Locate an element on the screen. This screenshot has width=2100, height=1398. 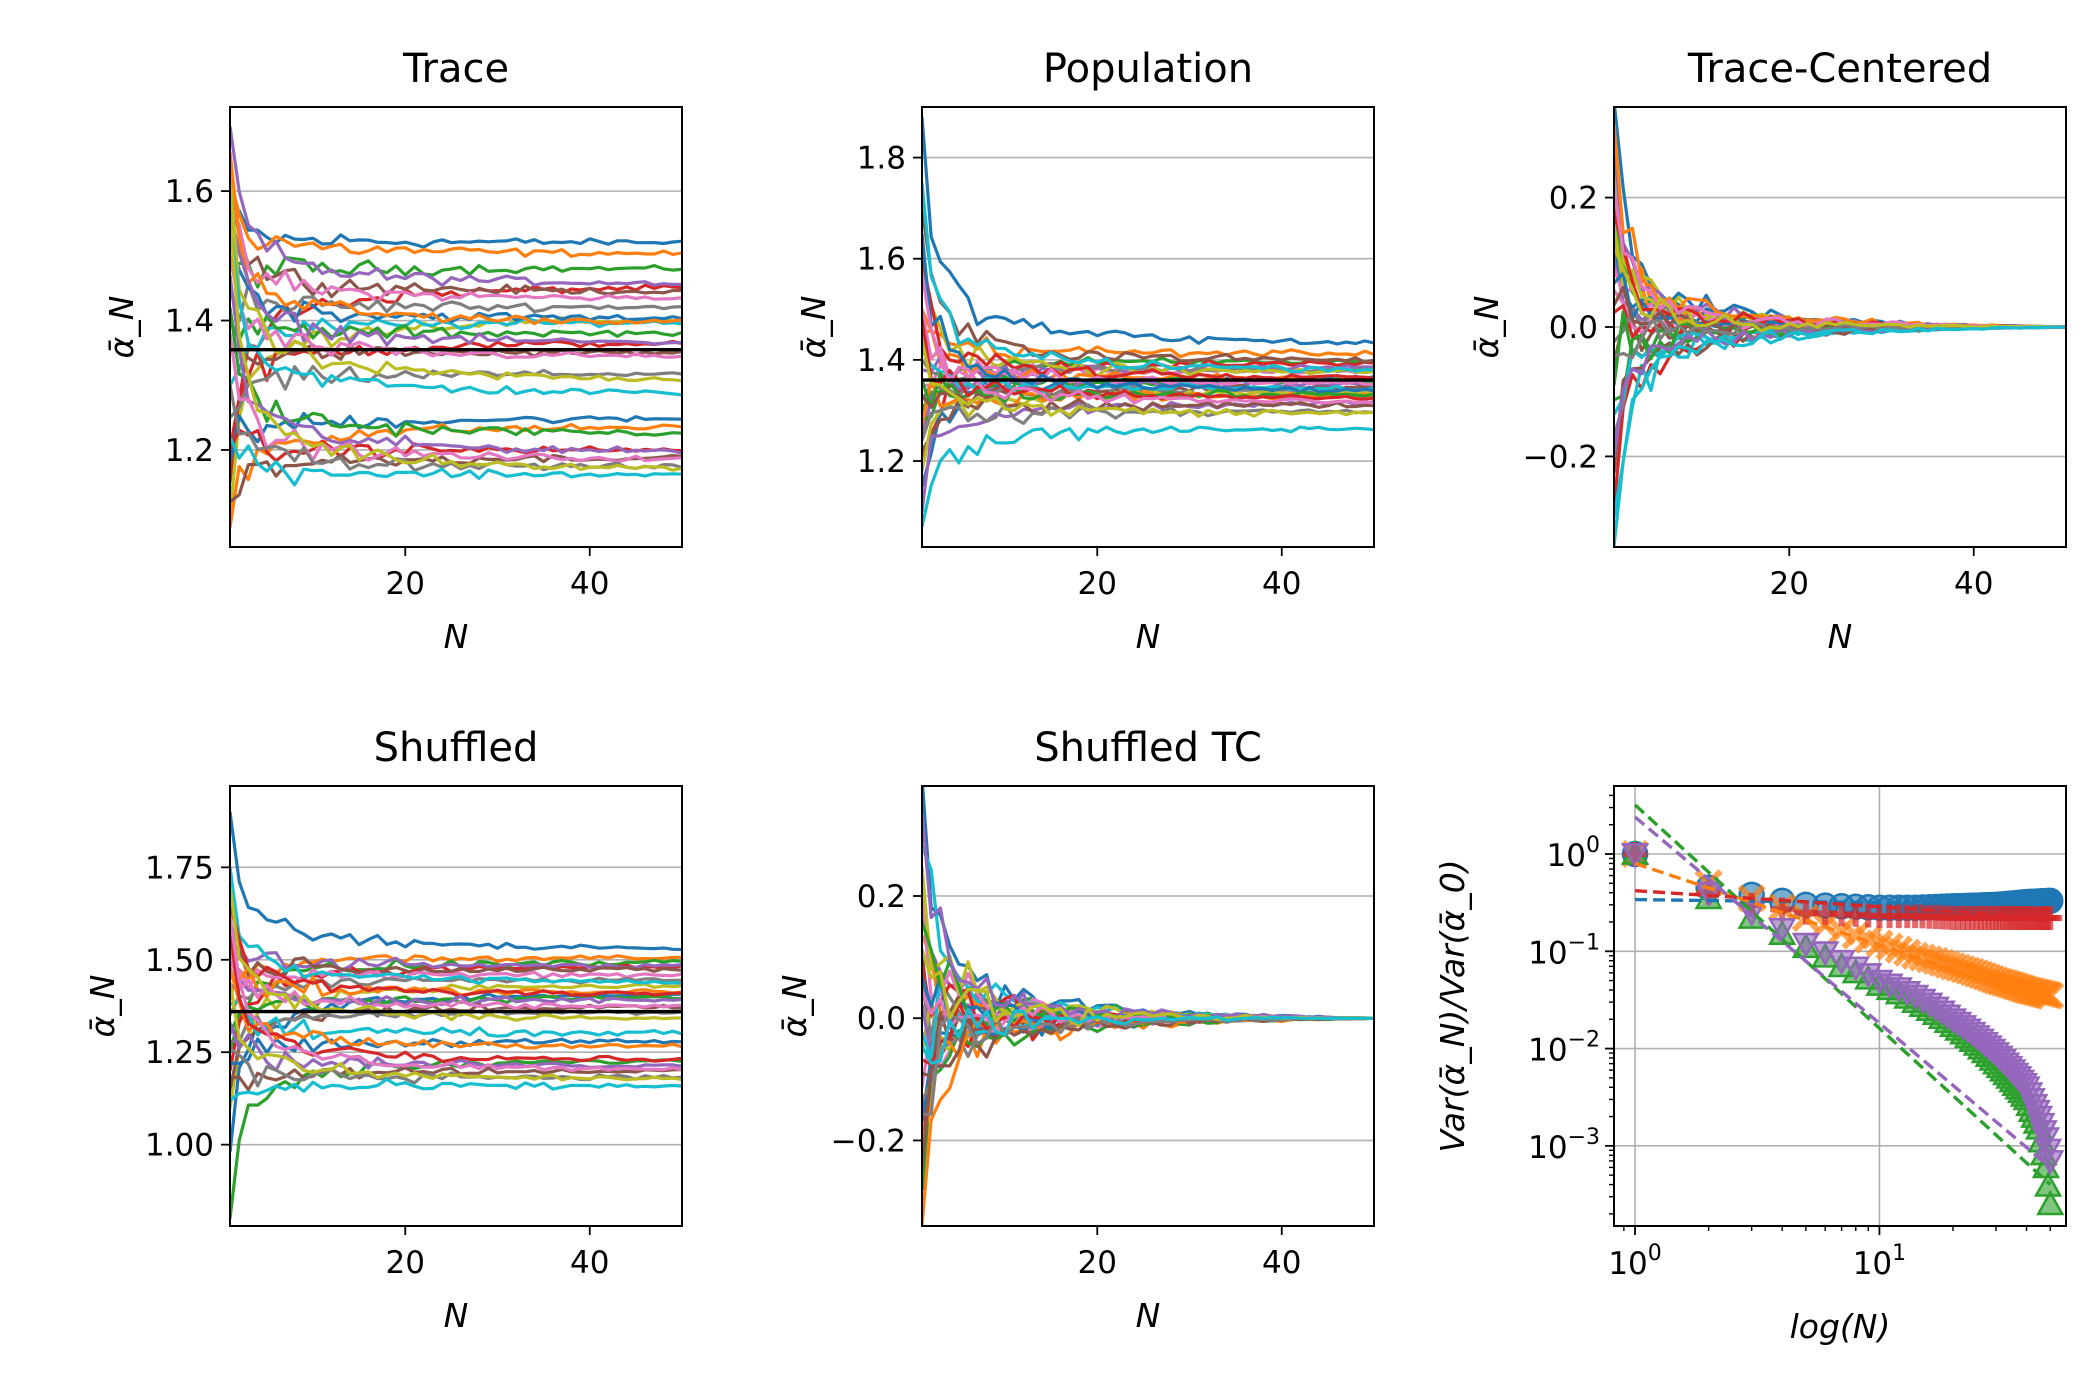
x-tick-label: 100 is located at coordinates (1634, 1261).